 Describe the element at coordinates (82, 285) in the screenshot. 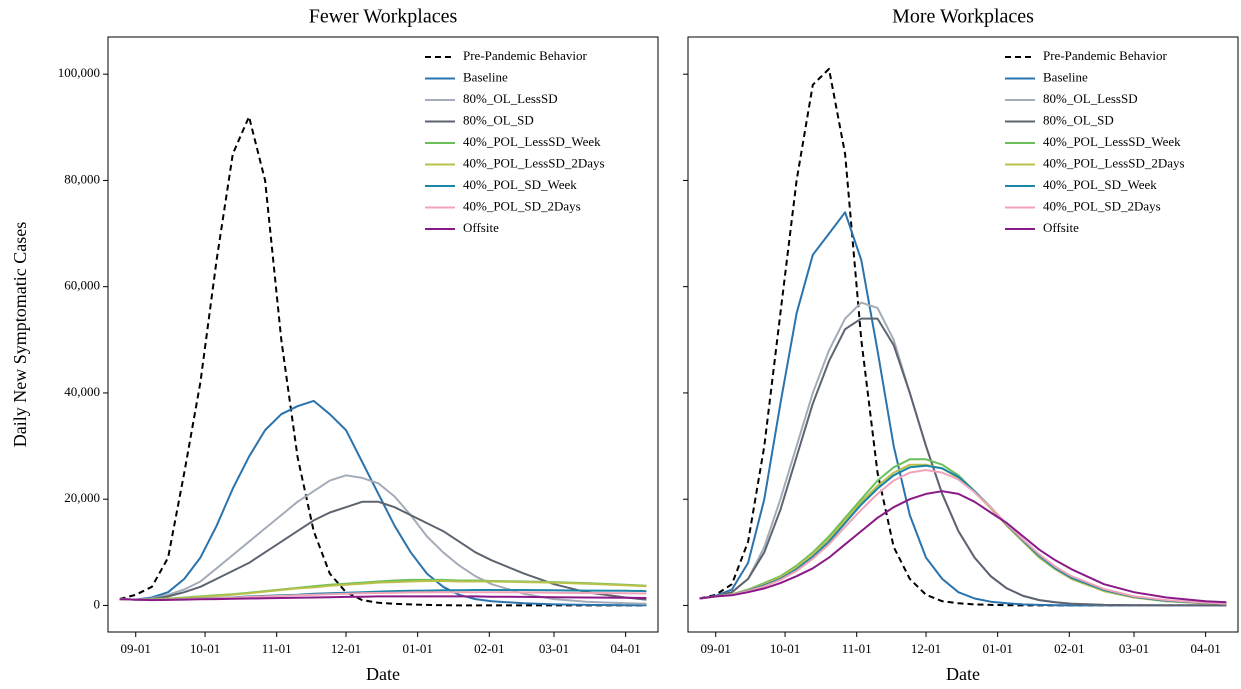

I see `y-tick-label: 60,000` at that location.